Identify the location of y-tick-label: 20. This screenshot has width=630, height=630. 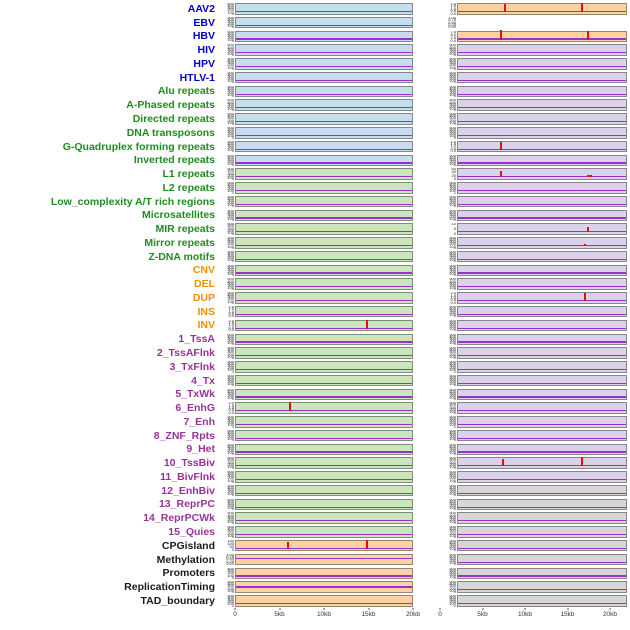
(453, 175).